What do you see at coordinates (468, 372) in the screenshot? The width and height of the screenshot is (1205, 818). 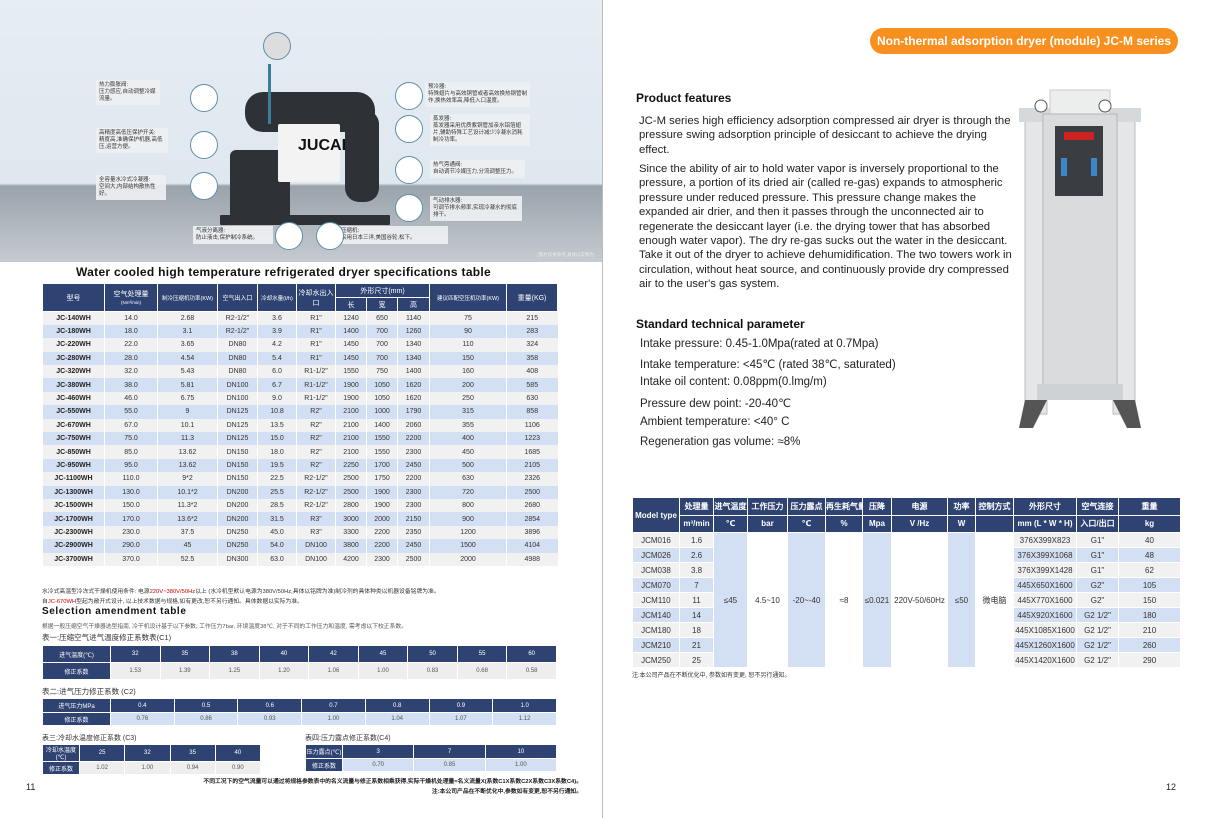 I see `spec-cell: 160` at bounding box center [468, 372].